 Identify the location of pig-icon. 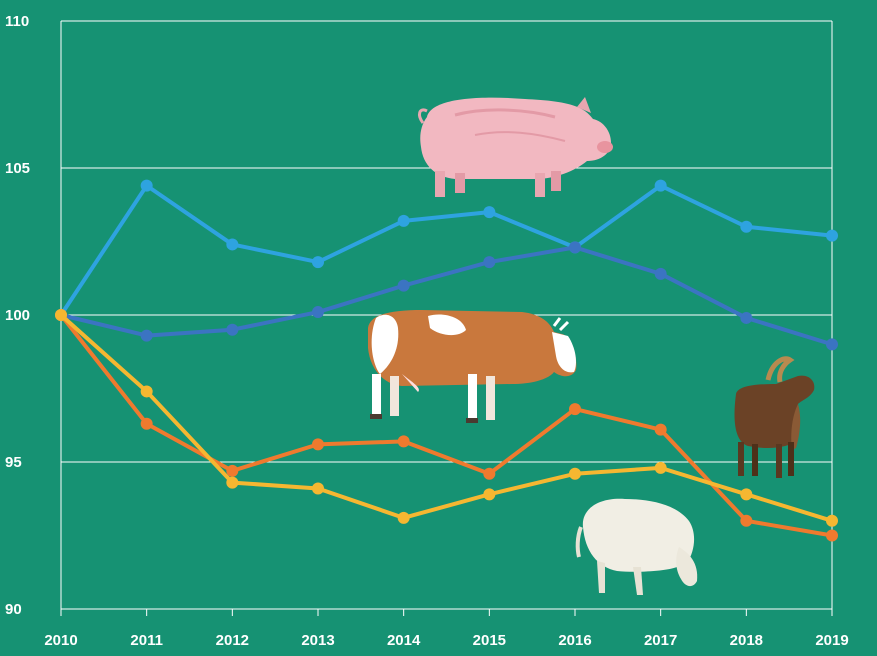
(515, 147).